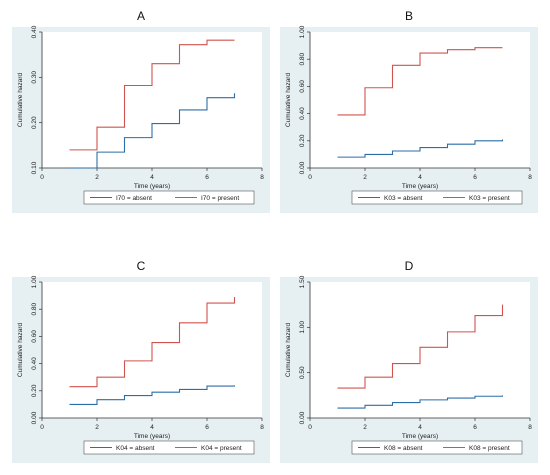  Describe the element at coordinates (220, 198) in the screenshot. I see `legend-label: I70 = present` at that location.